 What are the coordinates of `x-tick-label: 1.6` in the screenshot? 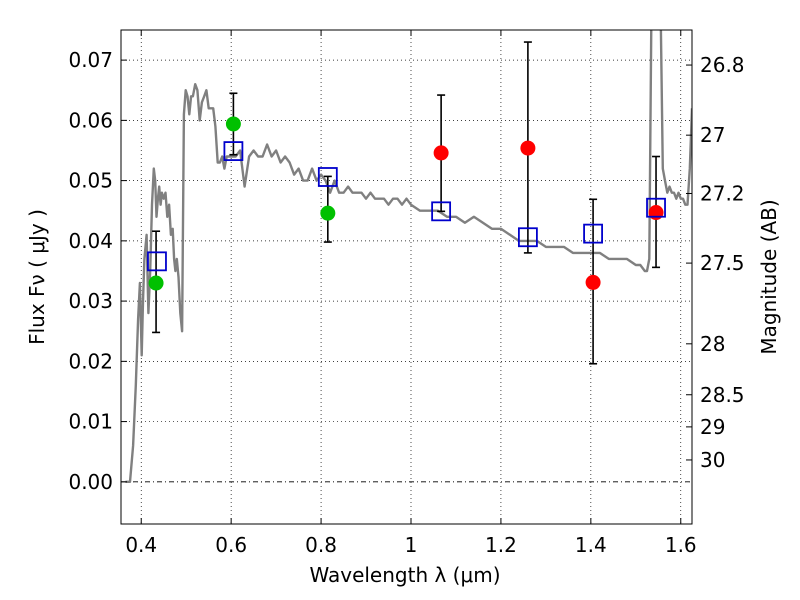 It's located at (681, 545).